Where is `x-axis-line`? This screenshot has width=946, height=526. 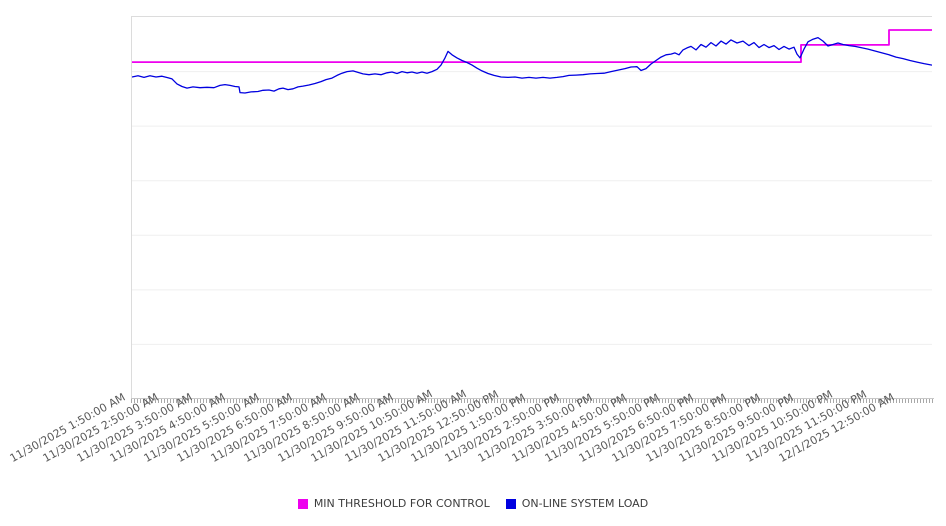
x-axis-line is located at coordinates (532, 401).